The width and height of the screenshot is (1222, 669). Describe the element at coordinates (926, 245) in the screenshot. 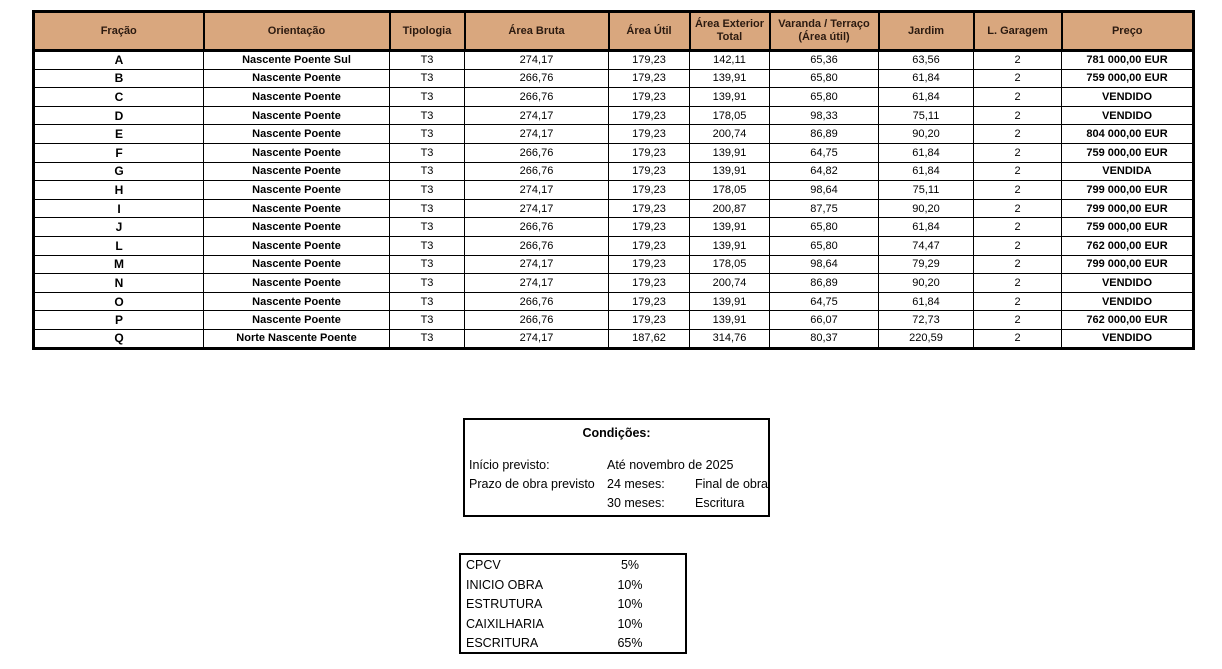

I see `table-cell: 74,47` at that location.